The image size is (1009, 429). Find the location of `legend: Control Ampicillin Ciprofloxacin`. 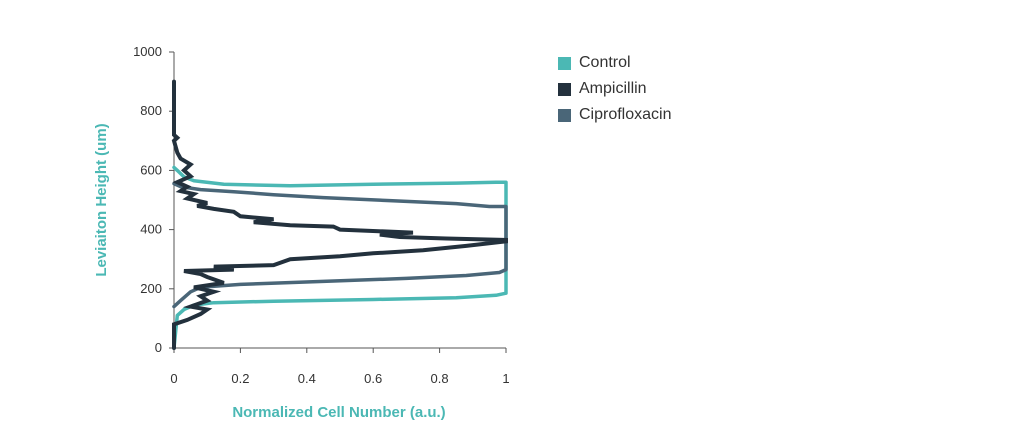

legend: Control Ampicillin Ciprofloxacin is located at coordinates (614, 89).